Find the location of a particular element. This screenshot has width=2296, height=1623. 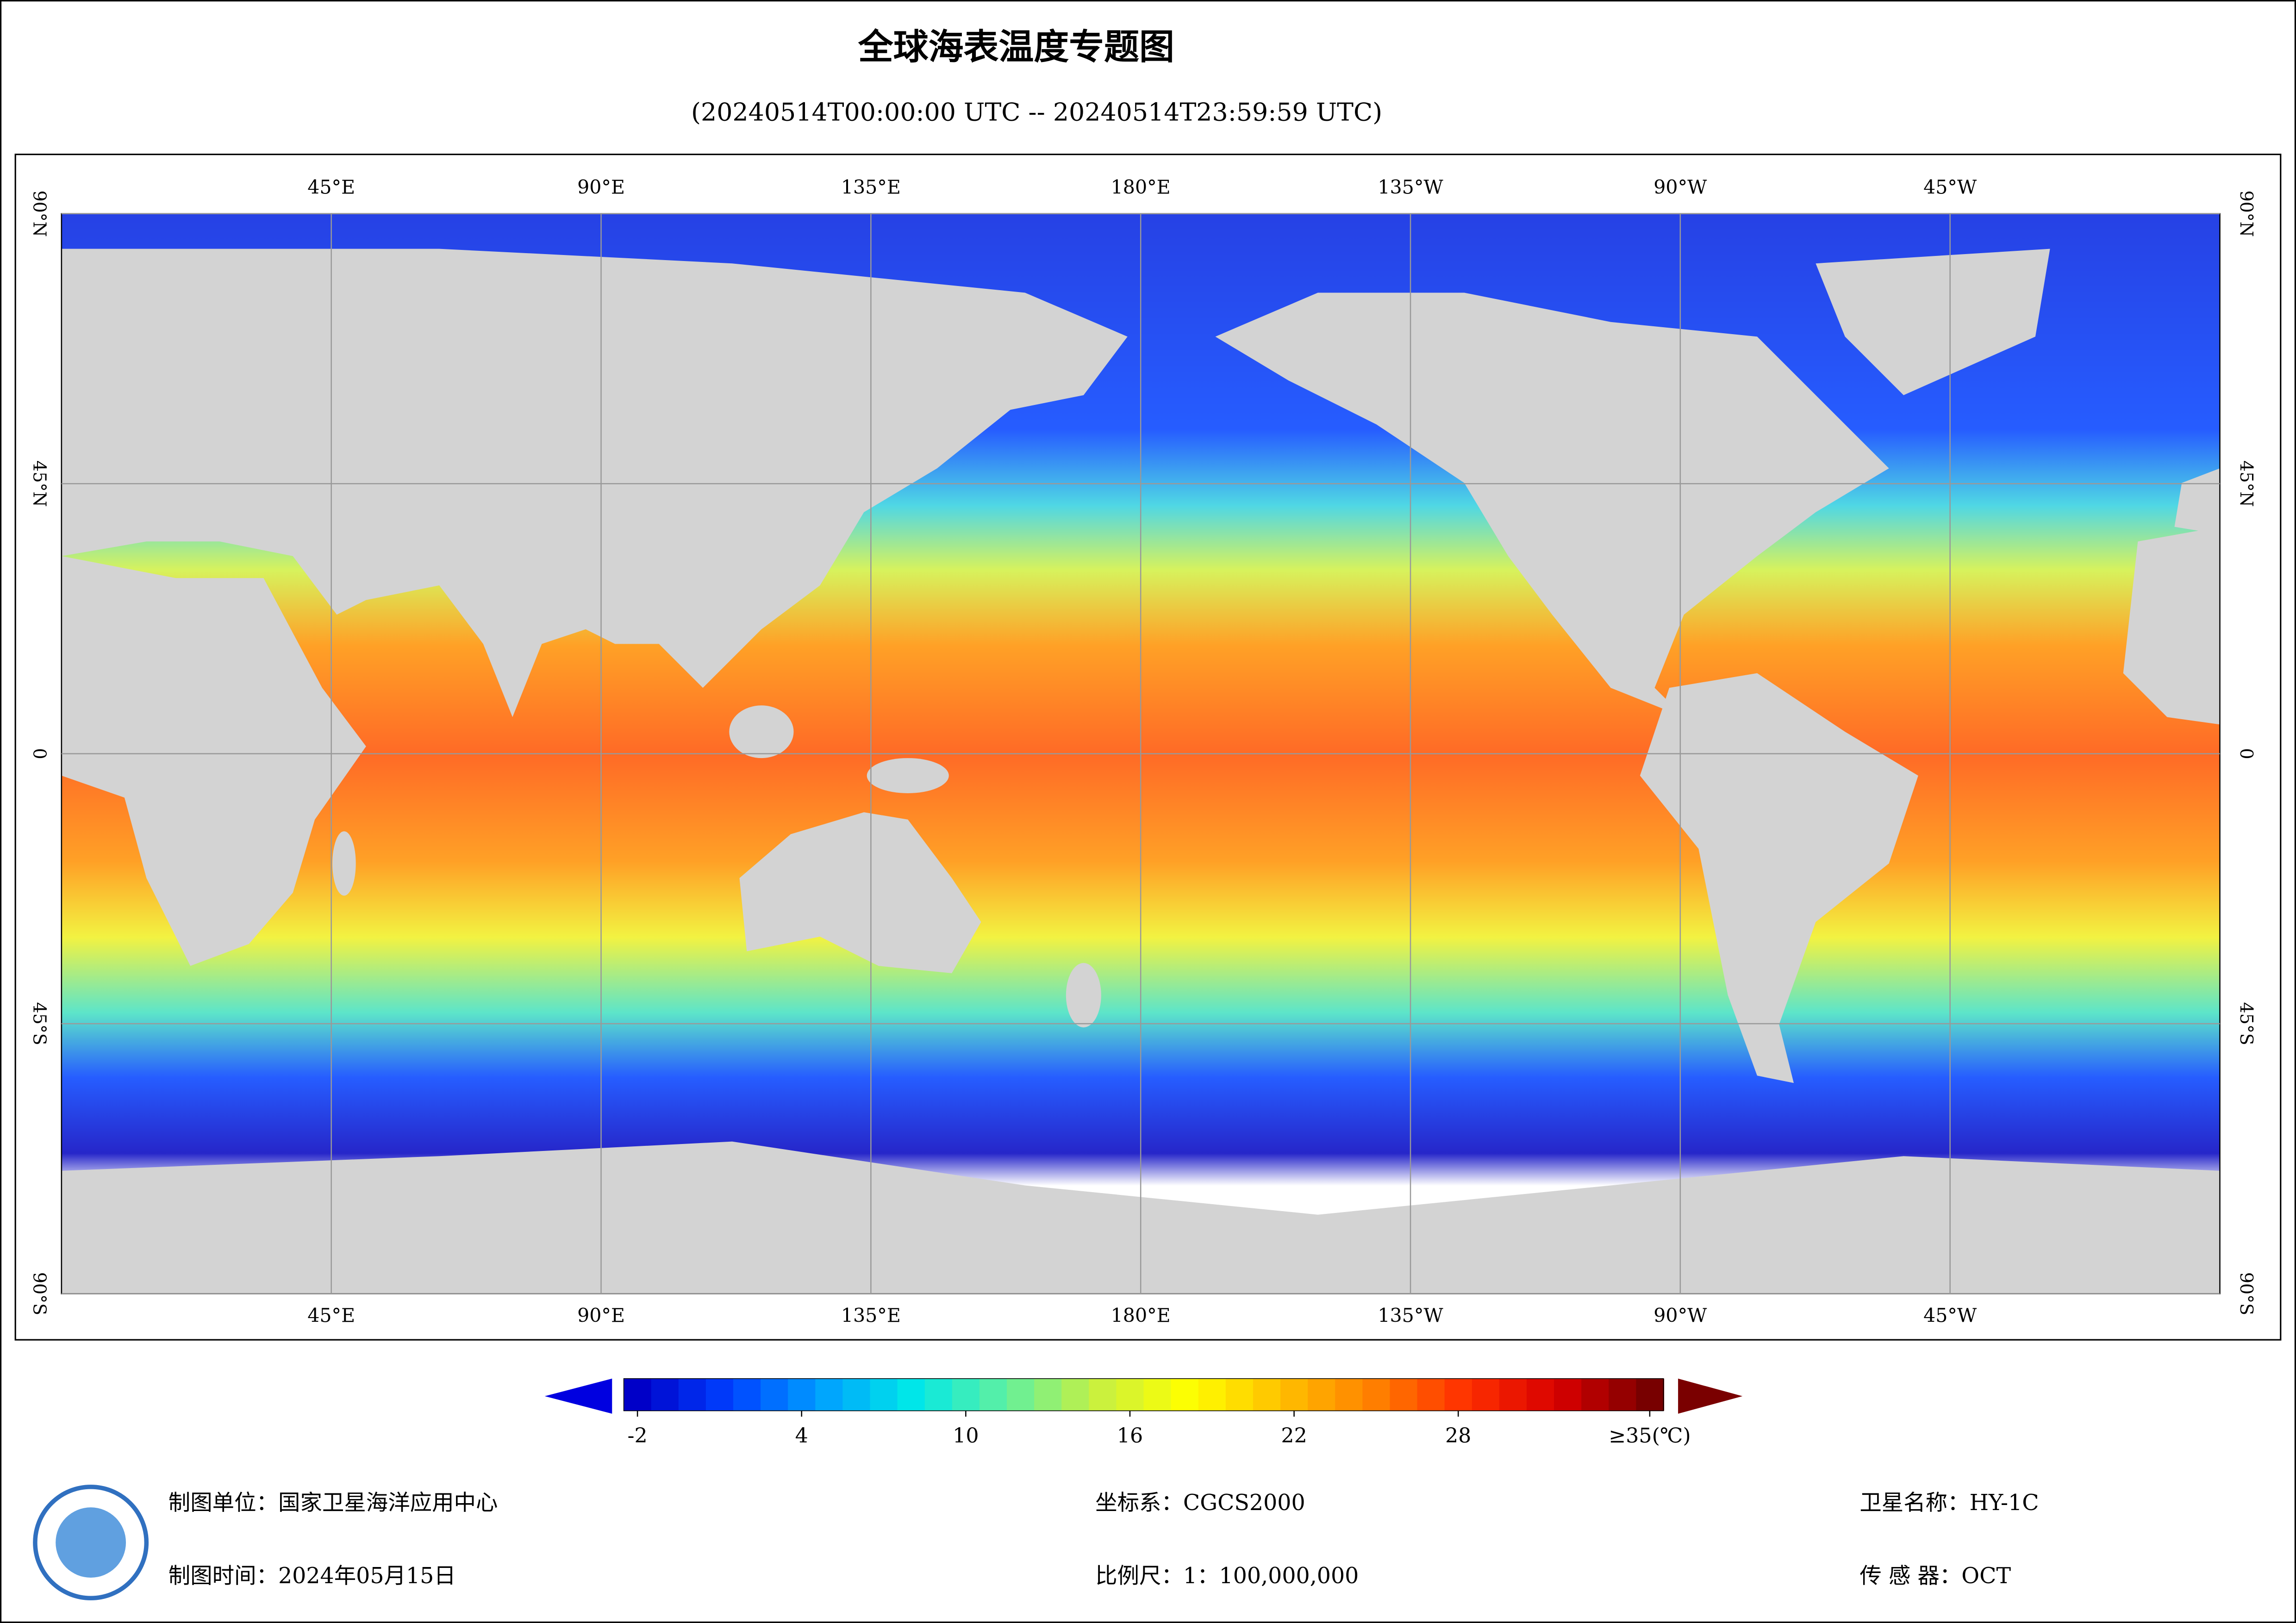

colorbar-border is located at coordinates (1143, 1395).